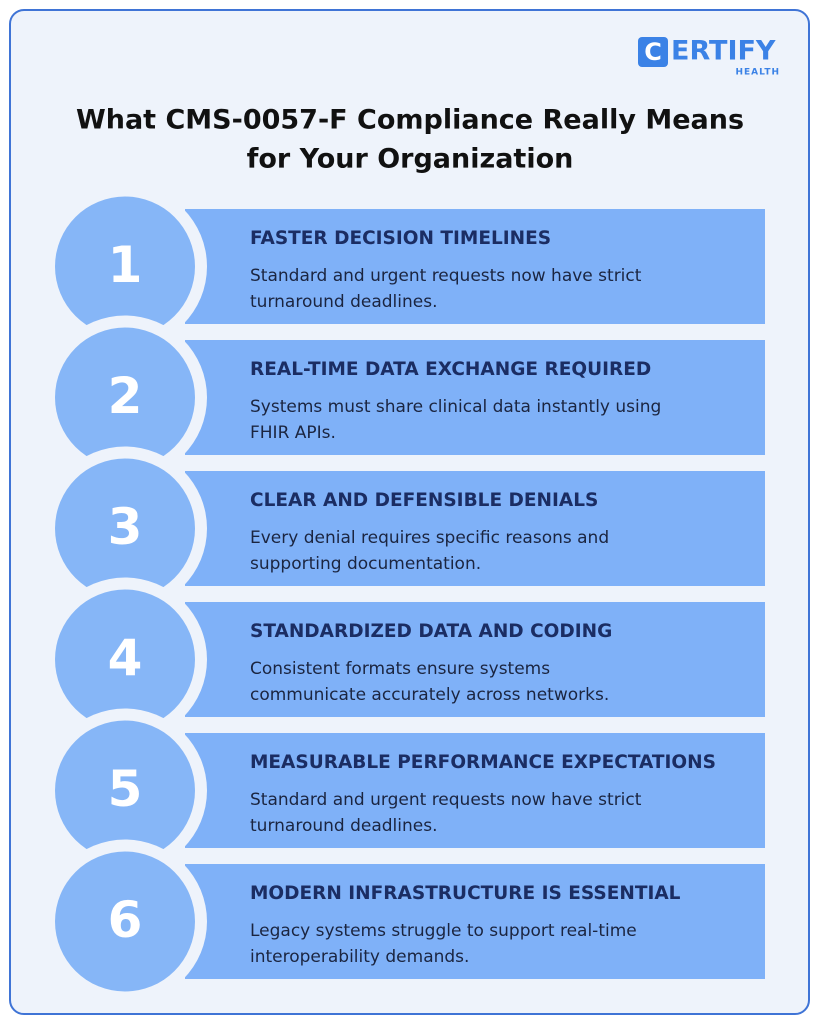 The width and height of the screenshot is (819, 1024). I want to click on item-heading: CLEAR AND DEFENSIBLE DENIALS, so click(424, 500).